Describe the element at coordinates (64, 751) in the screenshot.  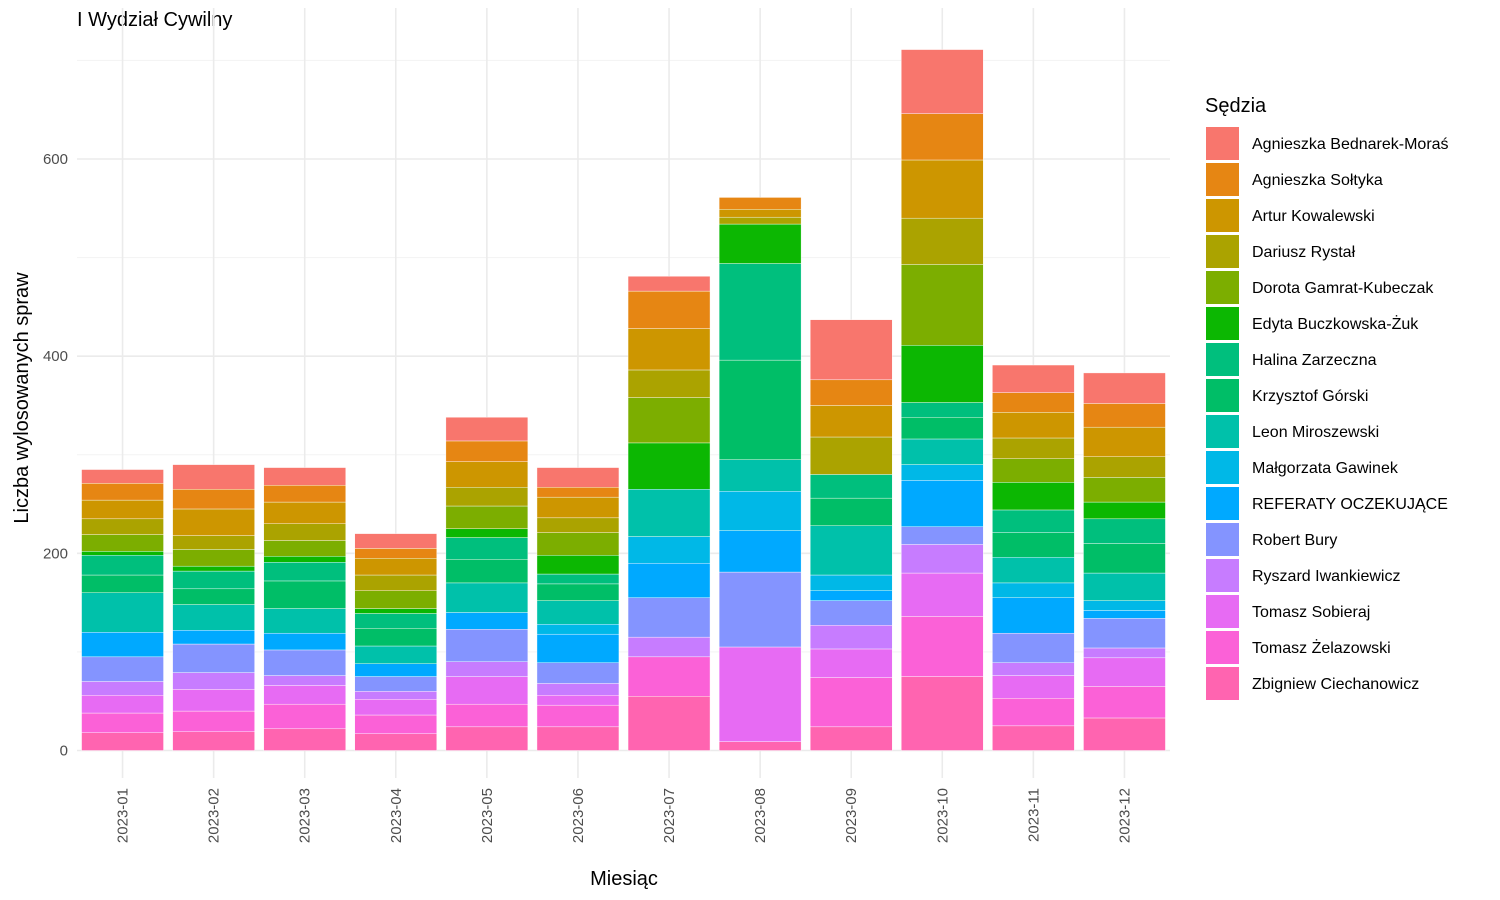
I see `y-tick-label: 0` at that location.